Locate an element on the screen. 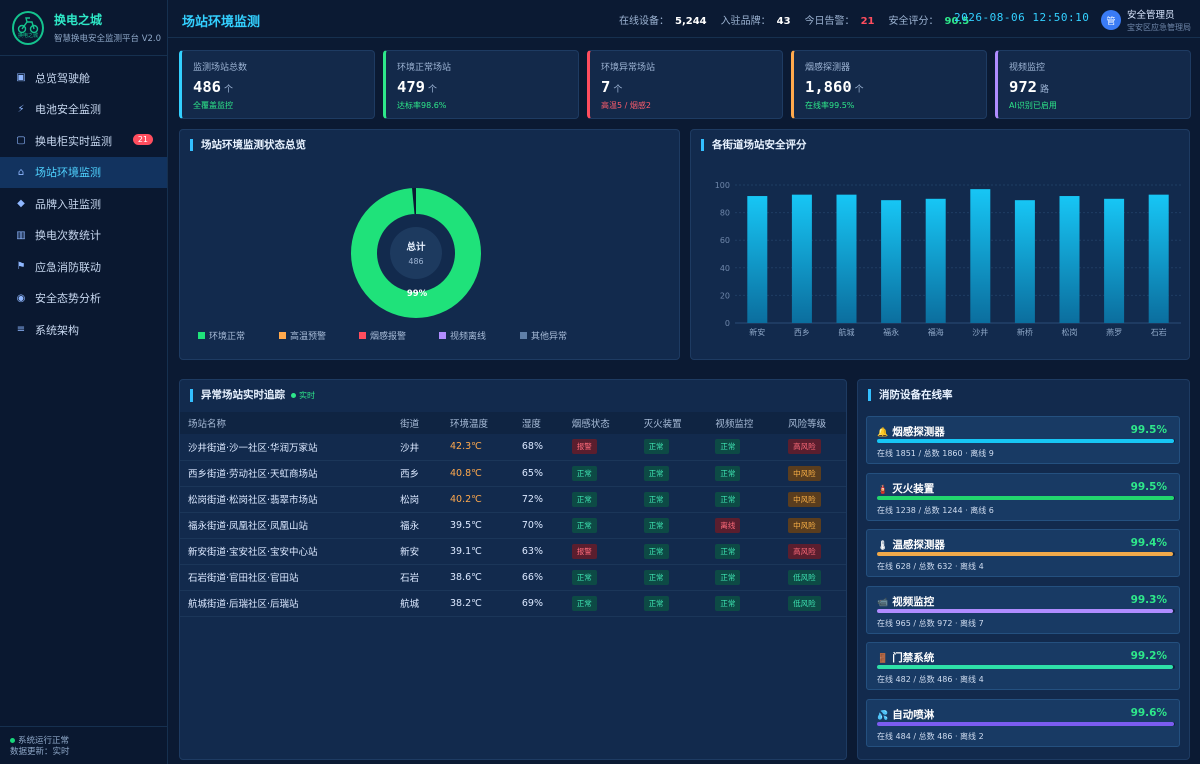 The height and width of the screenshot is (764, 1200). bar-西乡 is located at coordinates (801, 258).